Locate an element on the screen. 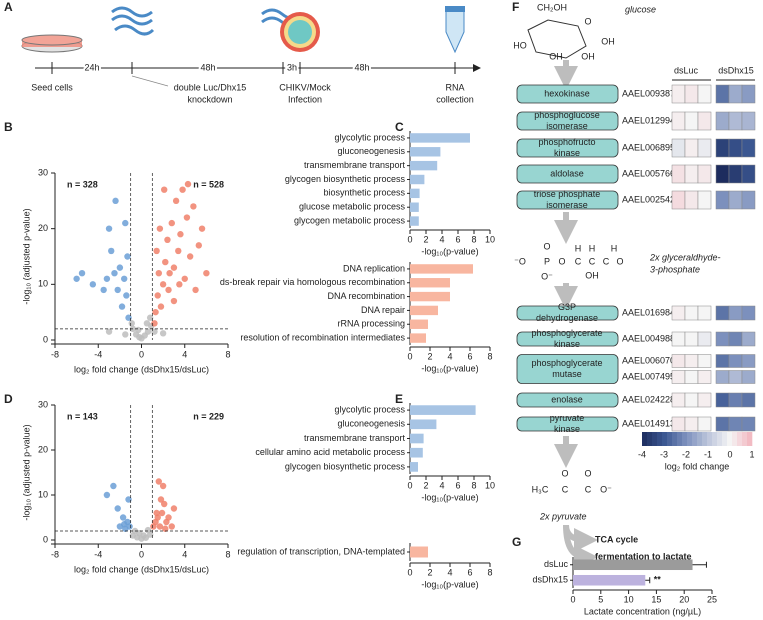  category-label: dsLuc is located at coordinates (556, 564).